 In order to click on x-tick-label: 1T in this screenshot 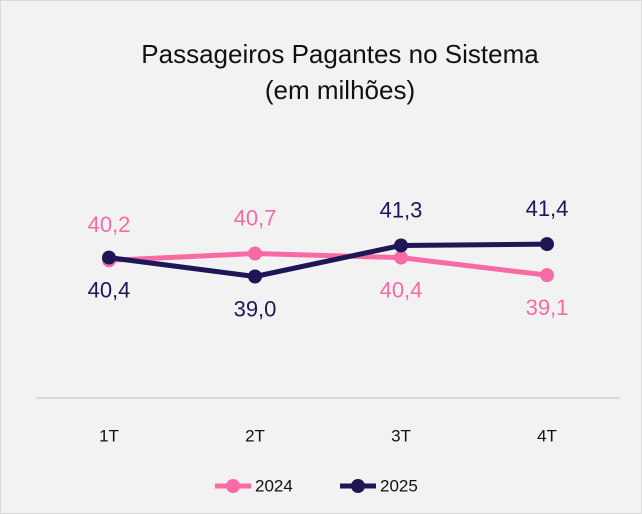, I will do `click(109, 435)`.